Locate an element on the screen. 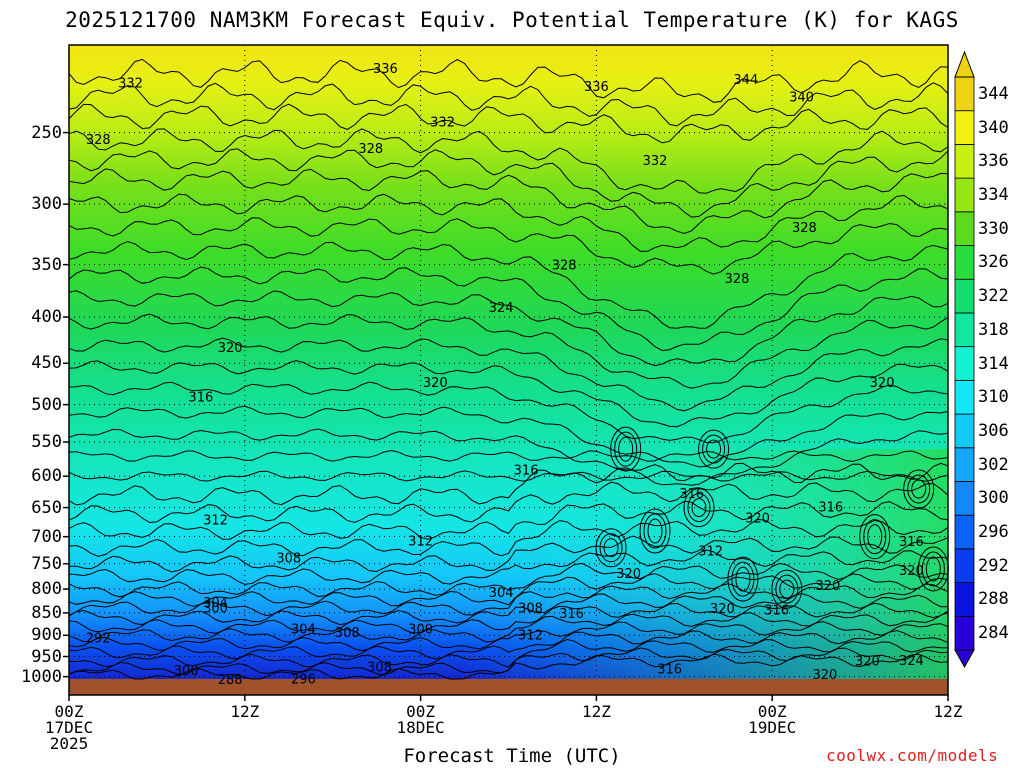 The image size is (1024, 768). colorbar-label: 326 is located at coordinates (993, 262).